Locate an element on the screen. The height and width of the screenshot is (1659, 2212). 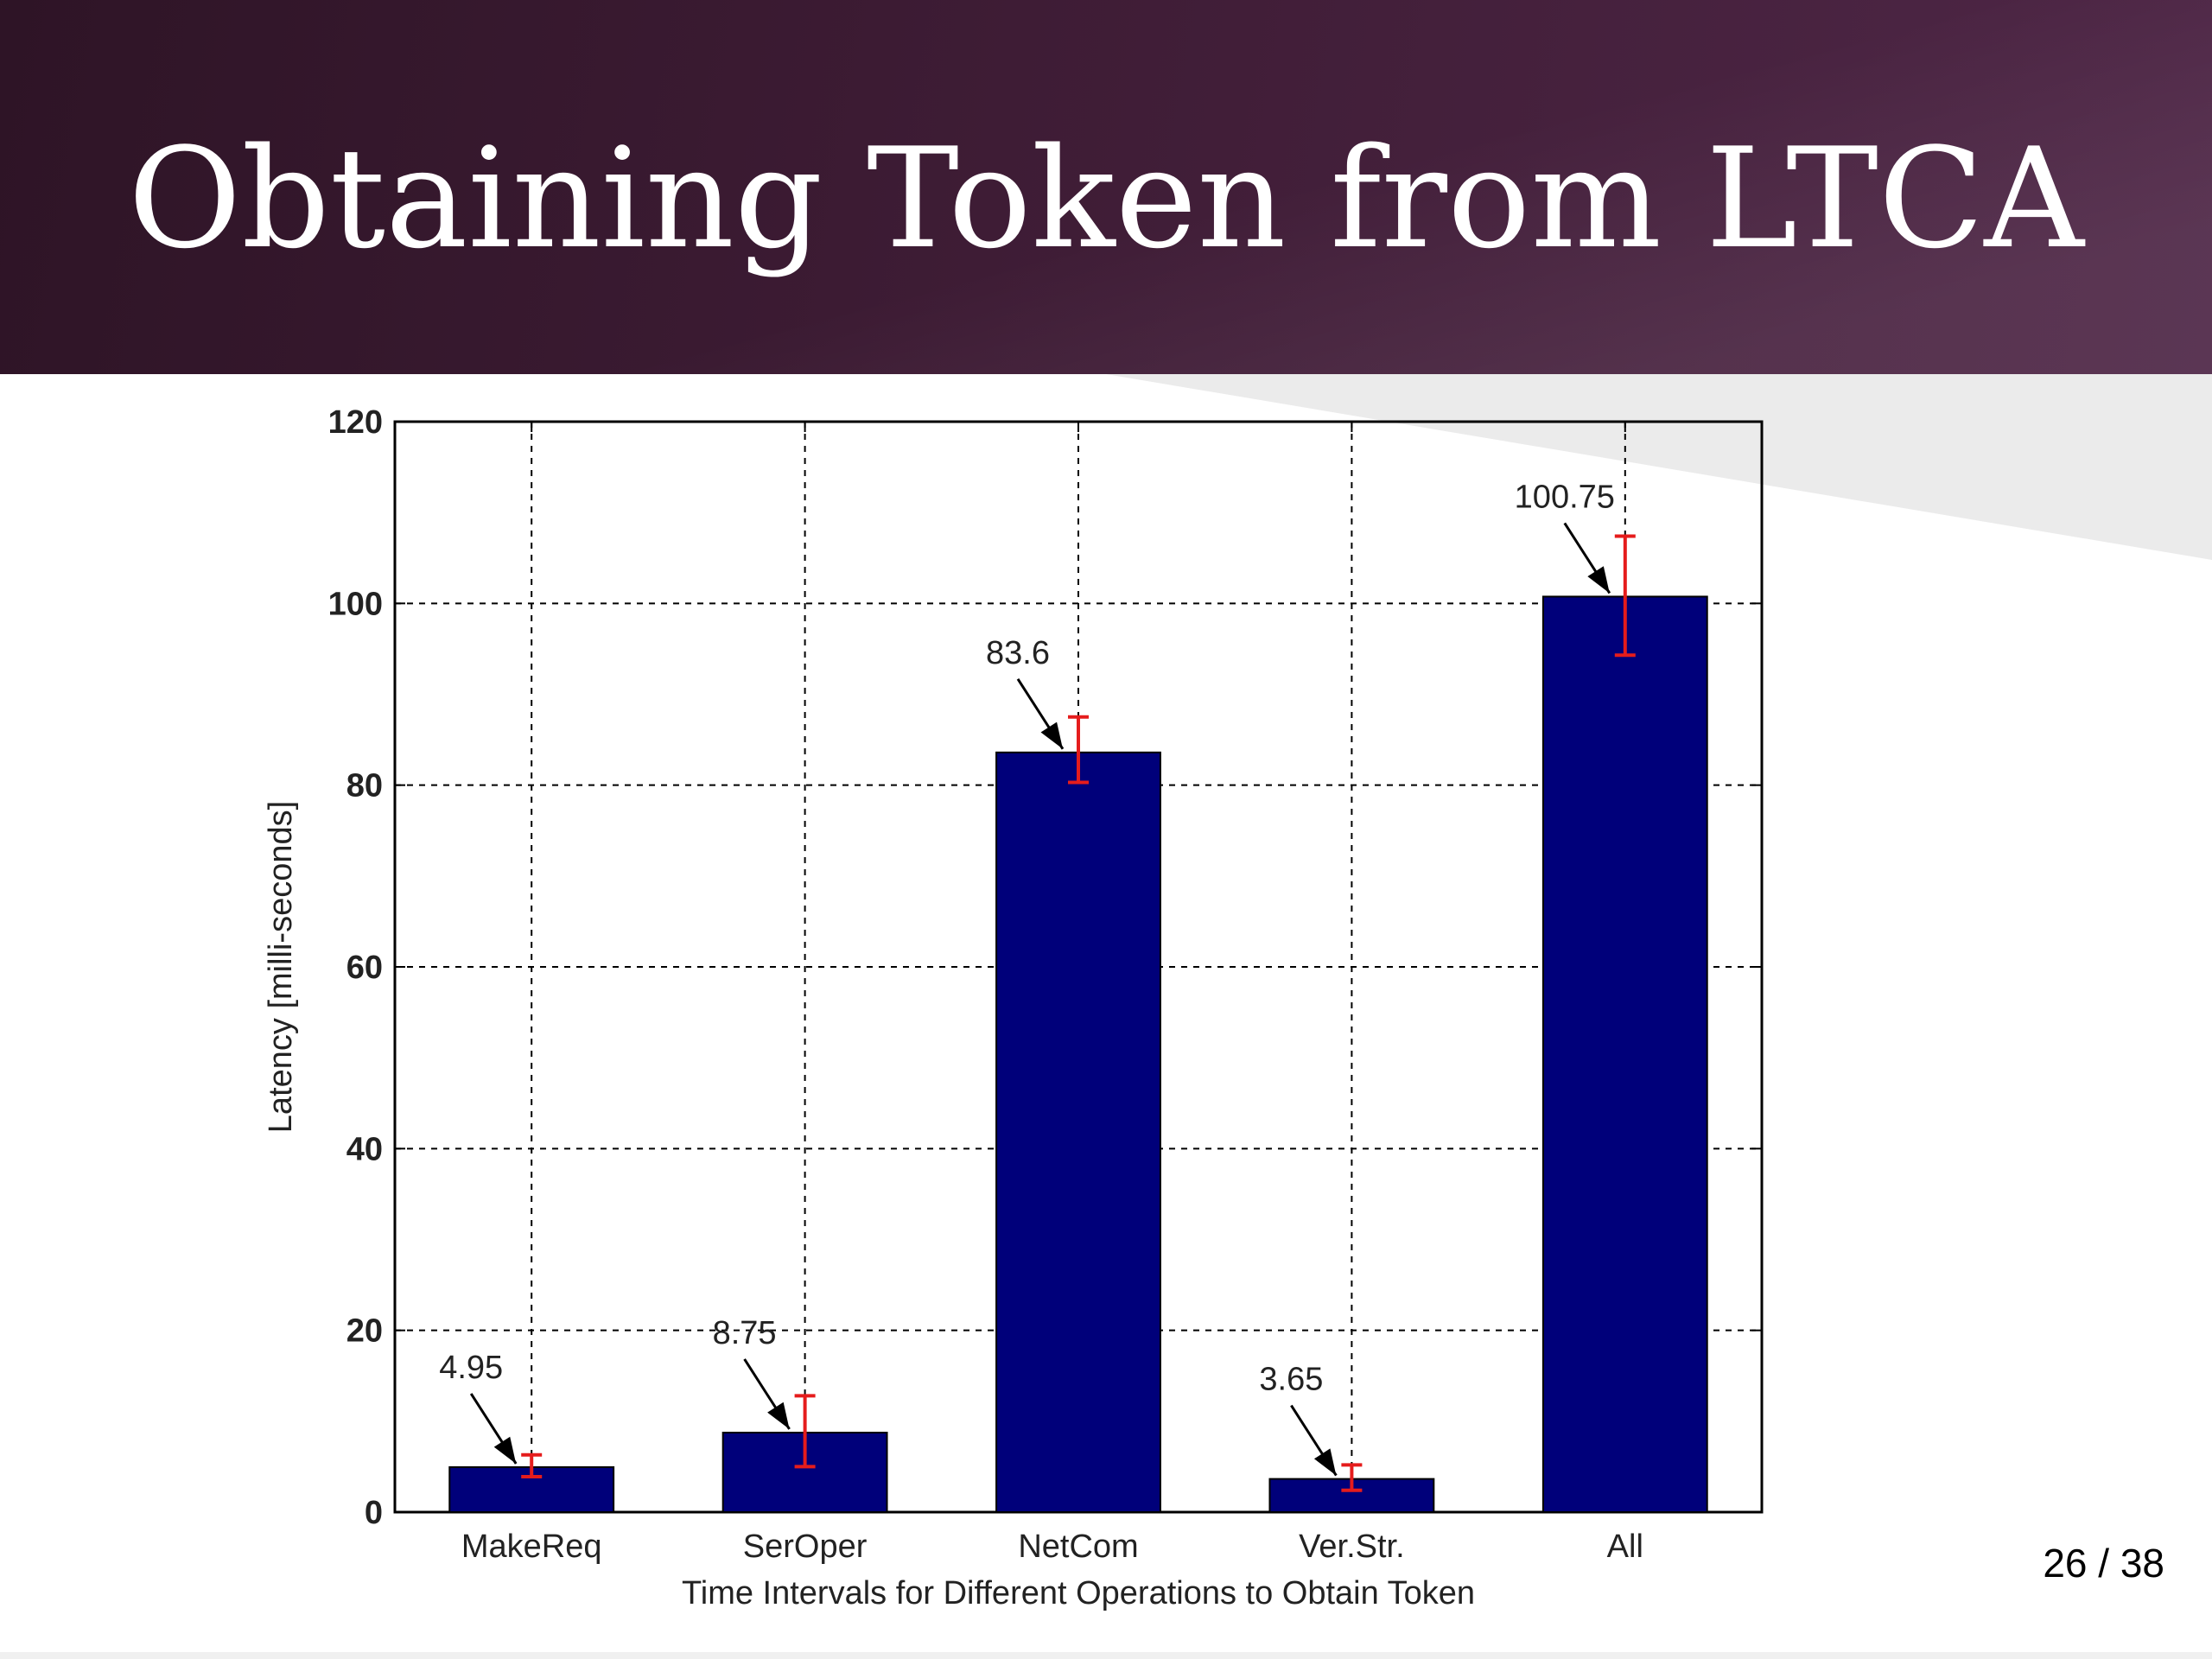
x-tick-label: MakeReq is located at coordinates (531, 1547).